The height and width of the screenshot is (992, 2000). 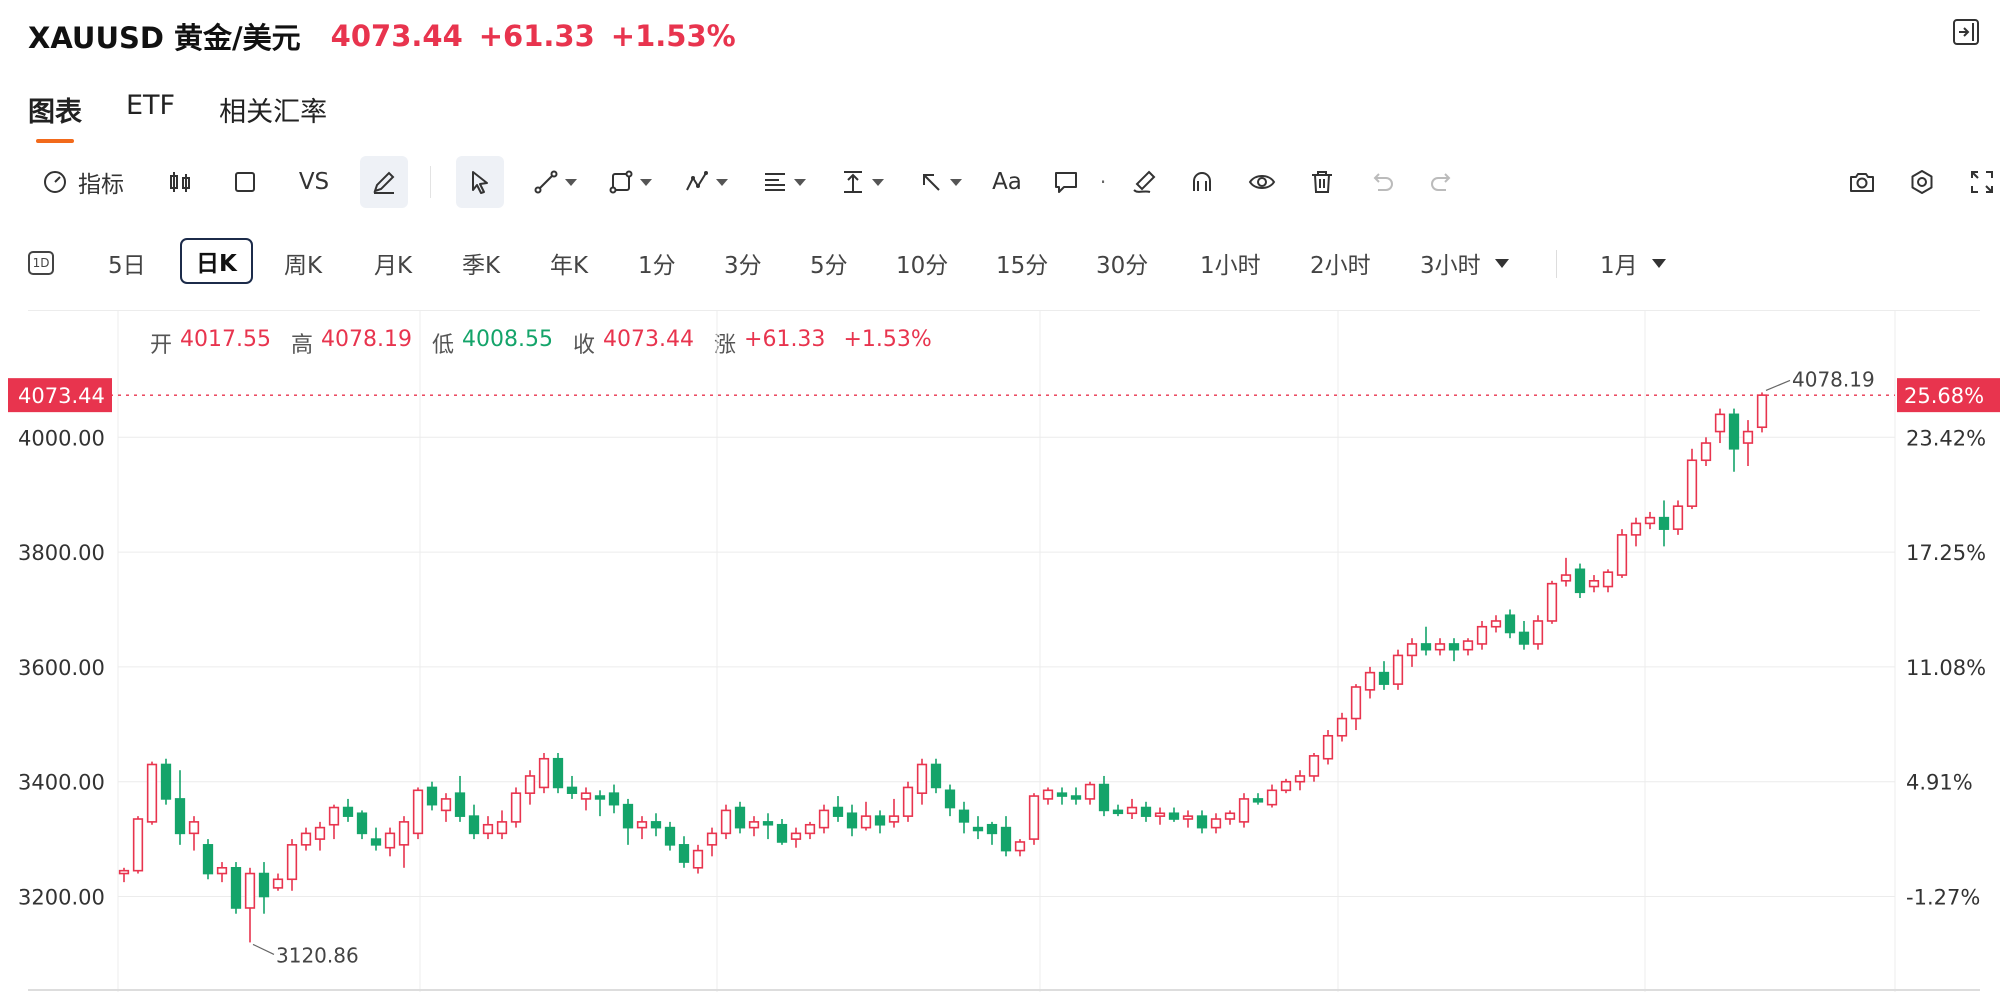 I want to click on measure-tool, so click(x=862, y=182).